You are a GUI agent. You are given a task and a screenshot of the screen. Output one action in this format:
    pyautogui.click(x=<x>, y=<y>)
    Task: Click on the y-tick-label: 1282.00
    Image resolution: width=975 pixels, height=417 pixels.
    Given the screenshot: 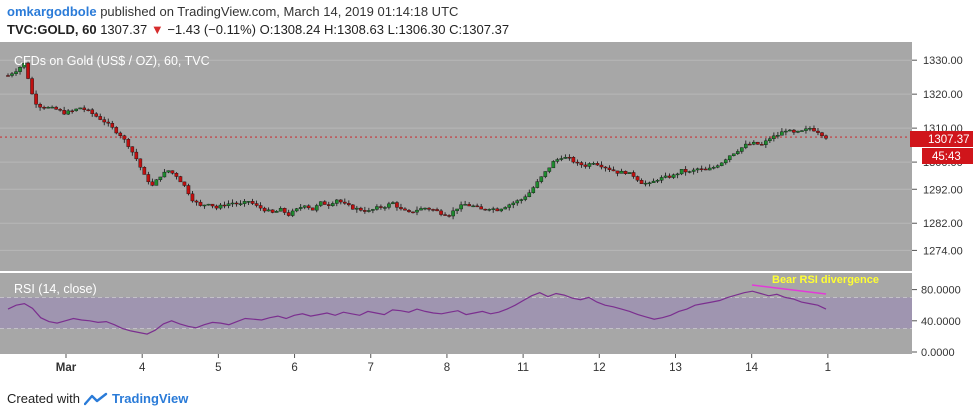 What is the action you would take?
    pyautogui.click(x=943, y=224)
    